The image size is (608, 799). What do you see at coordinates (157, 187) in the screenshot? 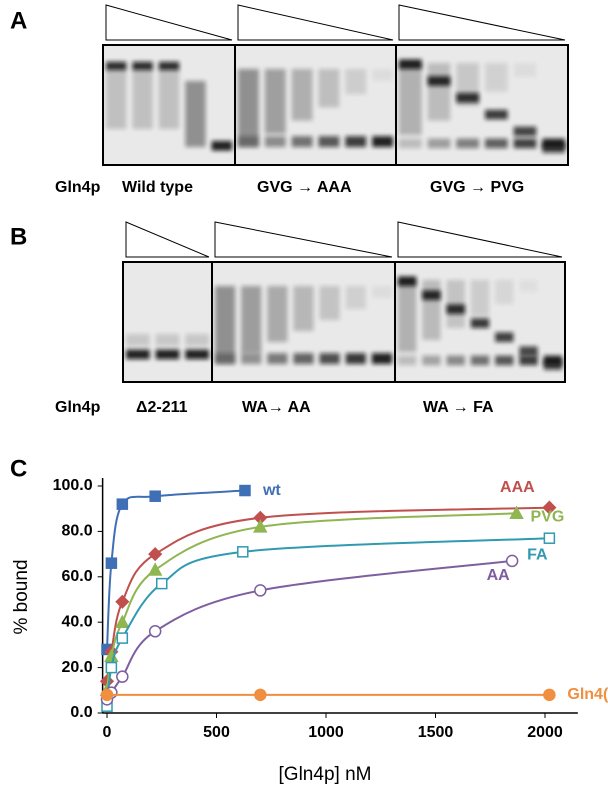
I see `gel-label: Wild type` at bounding box center [157, 187].